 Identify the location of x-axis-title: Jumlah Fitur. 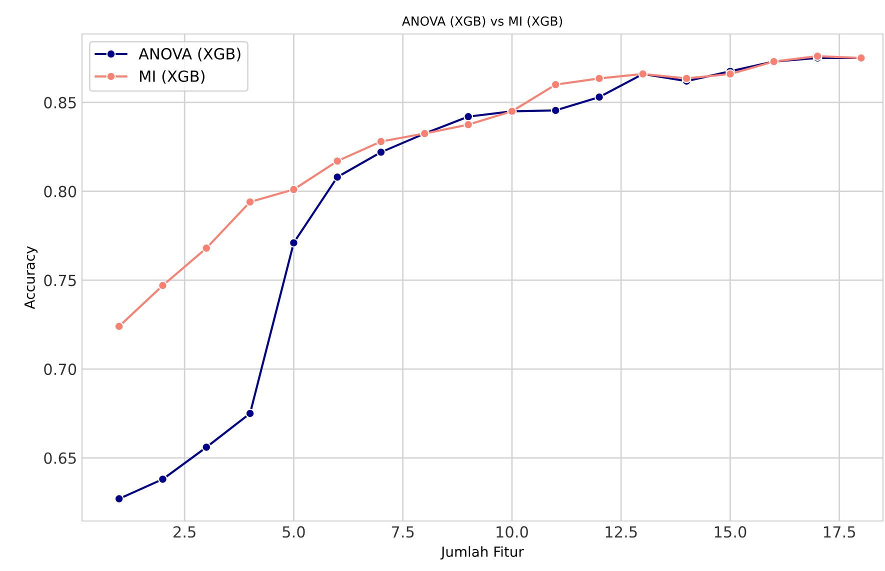
(482, 553).